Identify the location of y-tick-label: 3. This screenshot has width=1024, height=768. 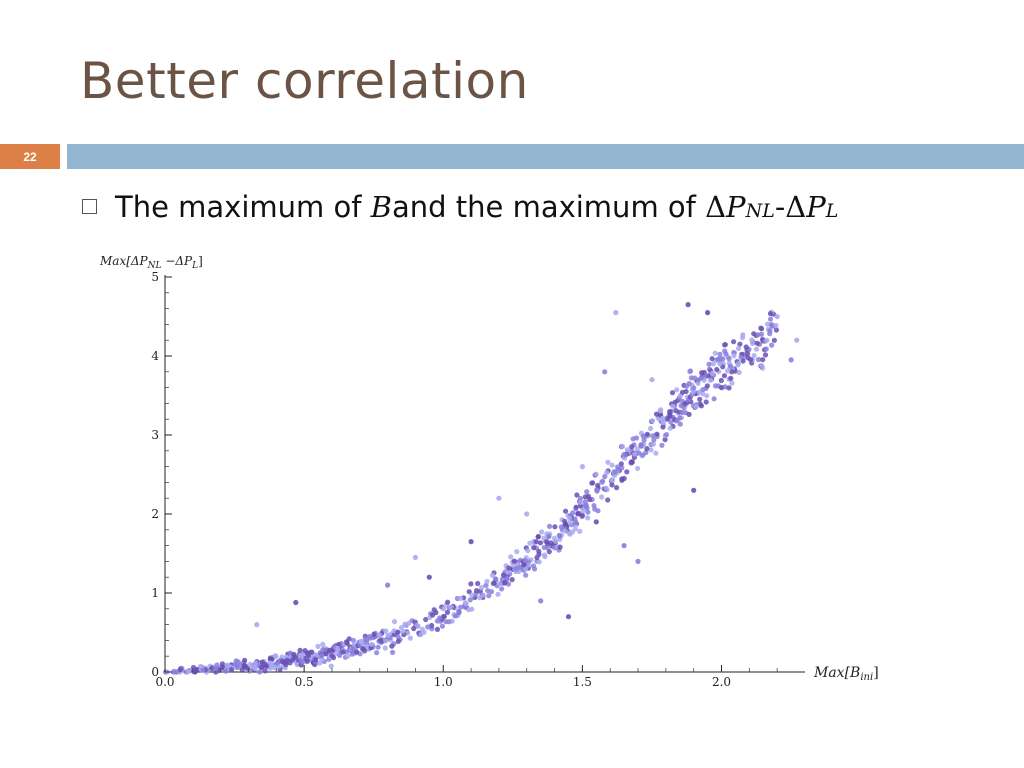
(155, 435).